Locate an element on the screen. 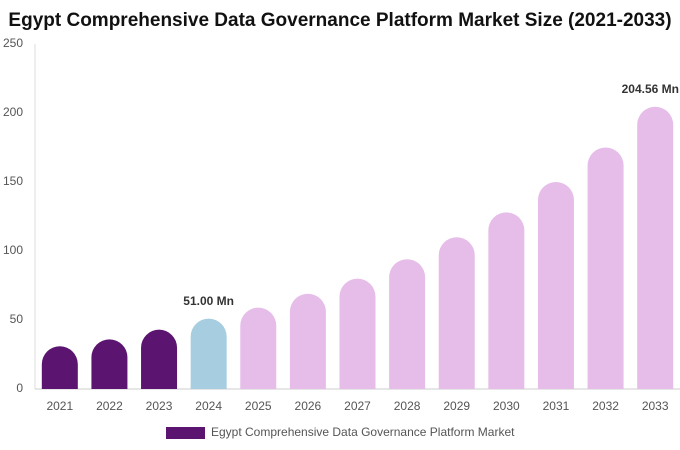 The width and height of the screenshot is (680, 450). x-tick-label: 2023 is located at coordinates (159, 406).